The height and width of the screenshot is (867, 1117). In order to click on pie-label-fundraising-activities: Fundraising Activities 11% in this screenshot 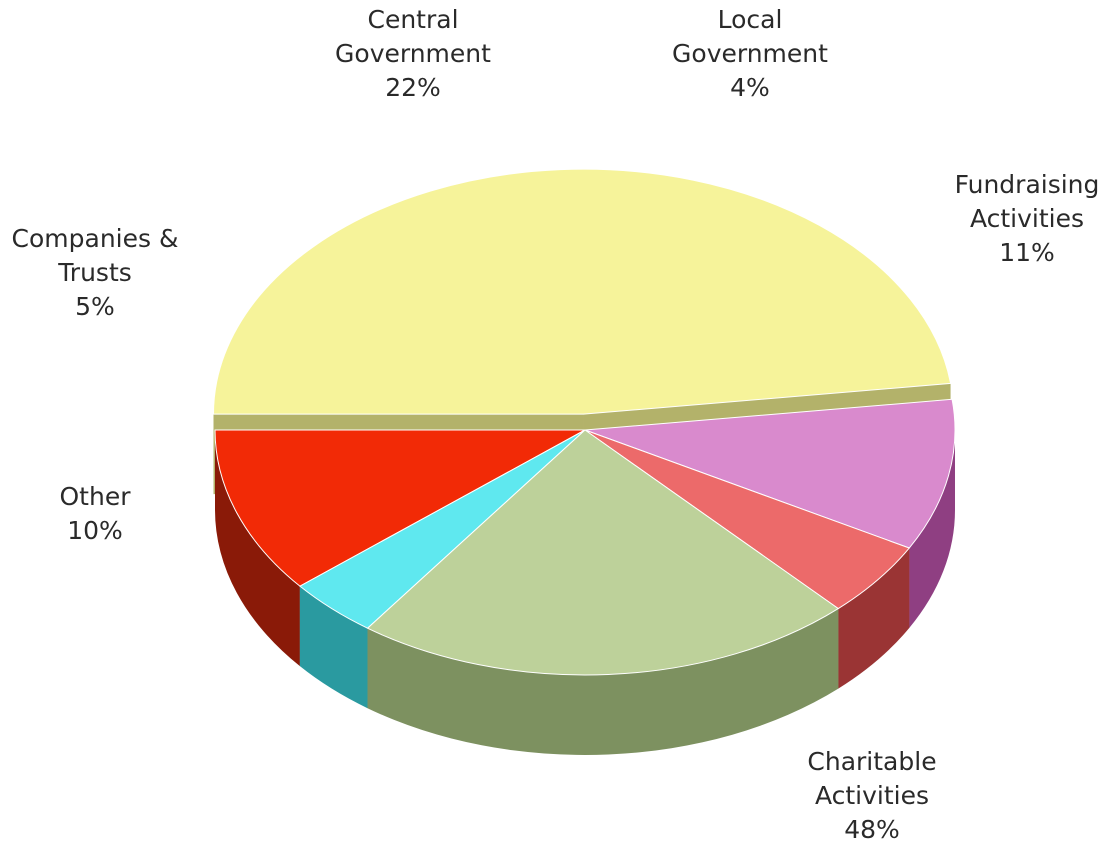, I will do `click(1027, 218)`.